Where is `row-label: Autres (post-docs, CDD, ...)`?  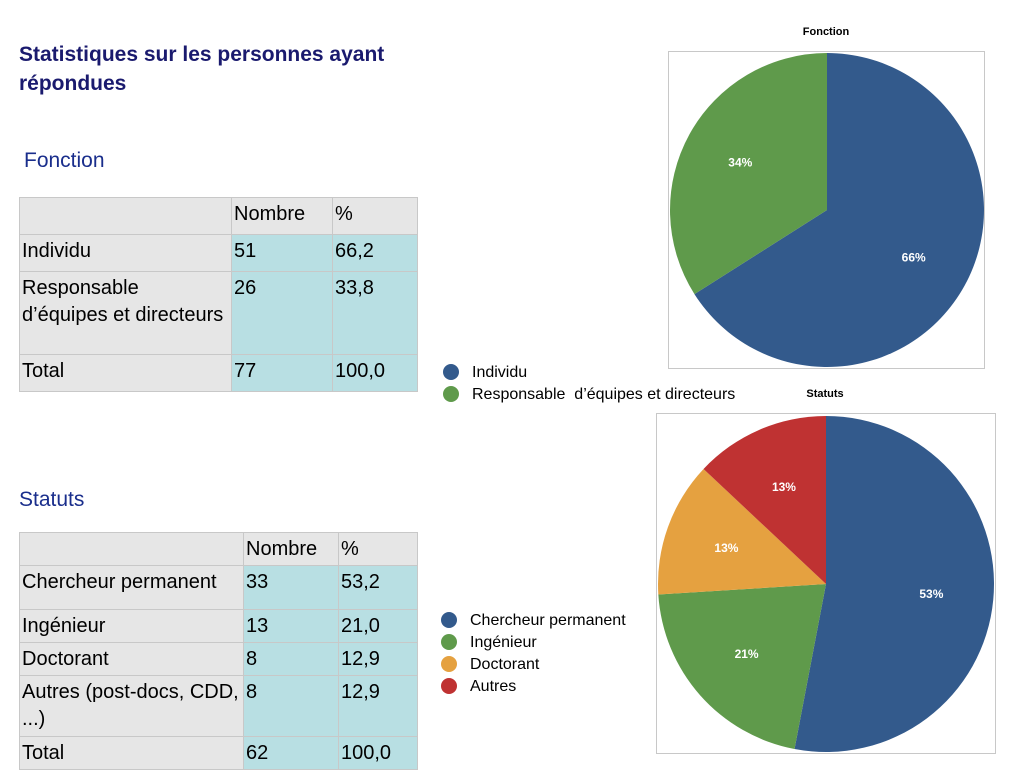 row-label: Autres (post-docs, CDD, ...) is located at coordinates (131, 706).